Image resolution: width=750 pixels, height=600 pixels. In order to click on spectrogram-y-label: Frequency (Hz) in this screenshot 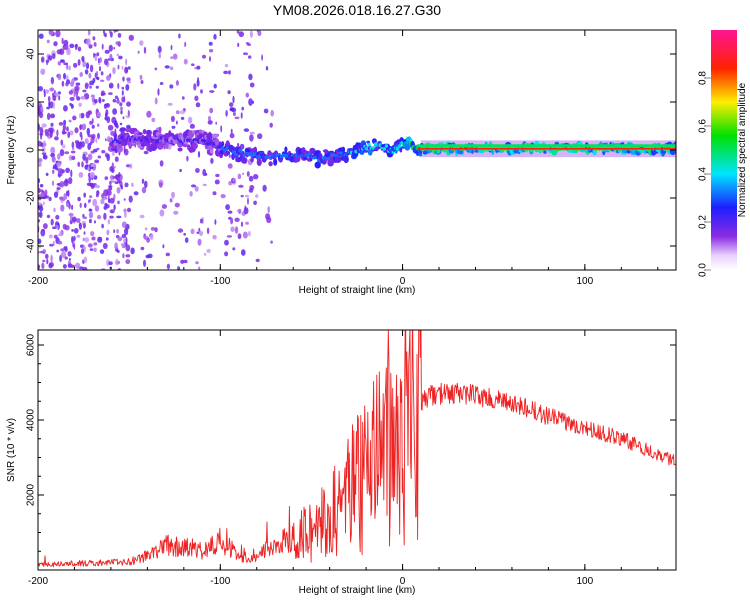, I will do `click(11, 150)`.